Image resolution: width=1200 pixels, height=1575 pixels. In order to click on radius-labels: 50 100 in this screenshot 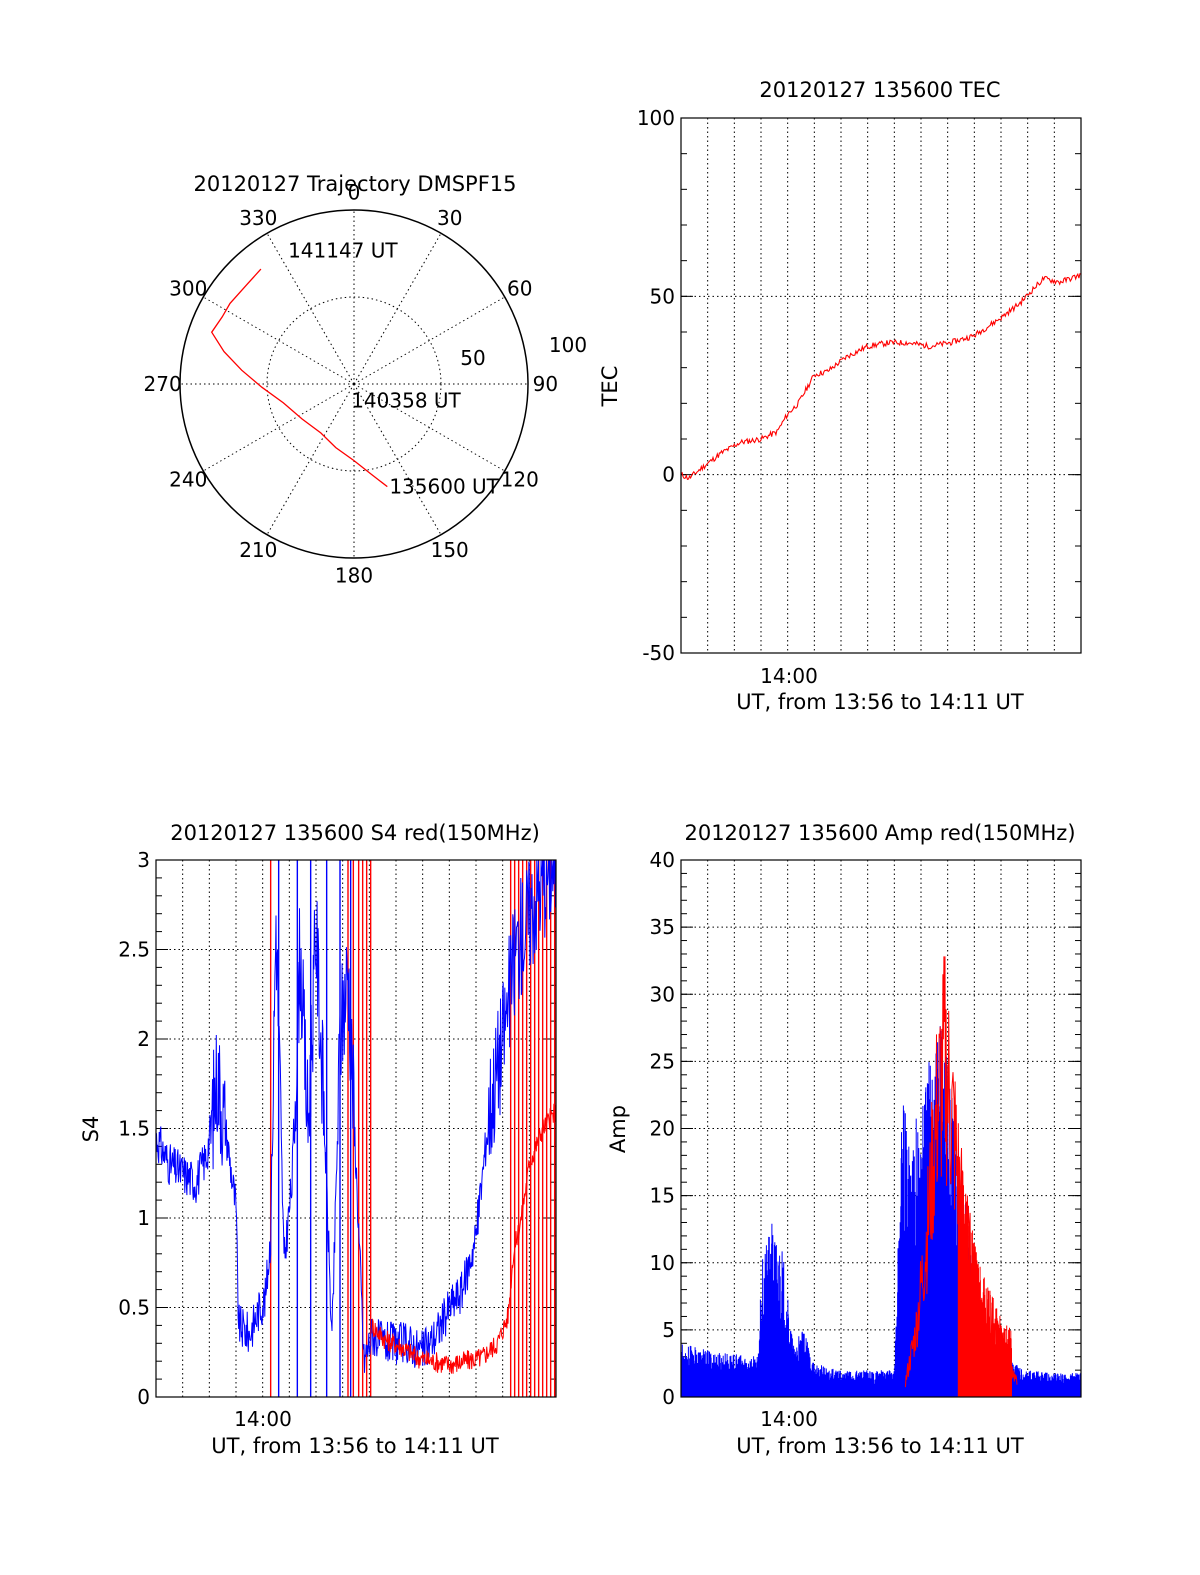, I will do `click(523, 351)`.